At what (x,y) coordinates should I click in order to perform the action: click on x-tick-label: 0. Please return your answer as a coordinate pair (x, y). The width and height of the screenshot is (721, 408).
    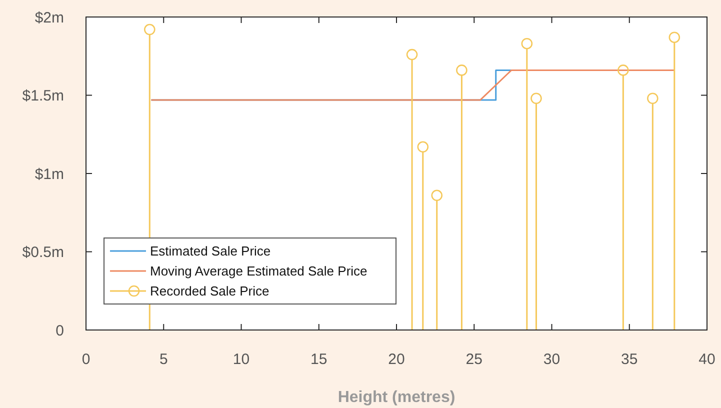
    Looking at the image, I should click on (86, 359).